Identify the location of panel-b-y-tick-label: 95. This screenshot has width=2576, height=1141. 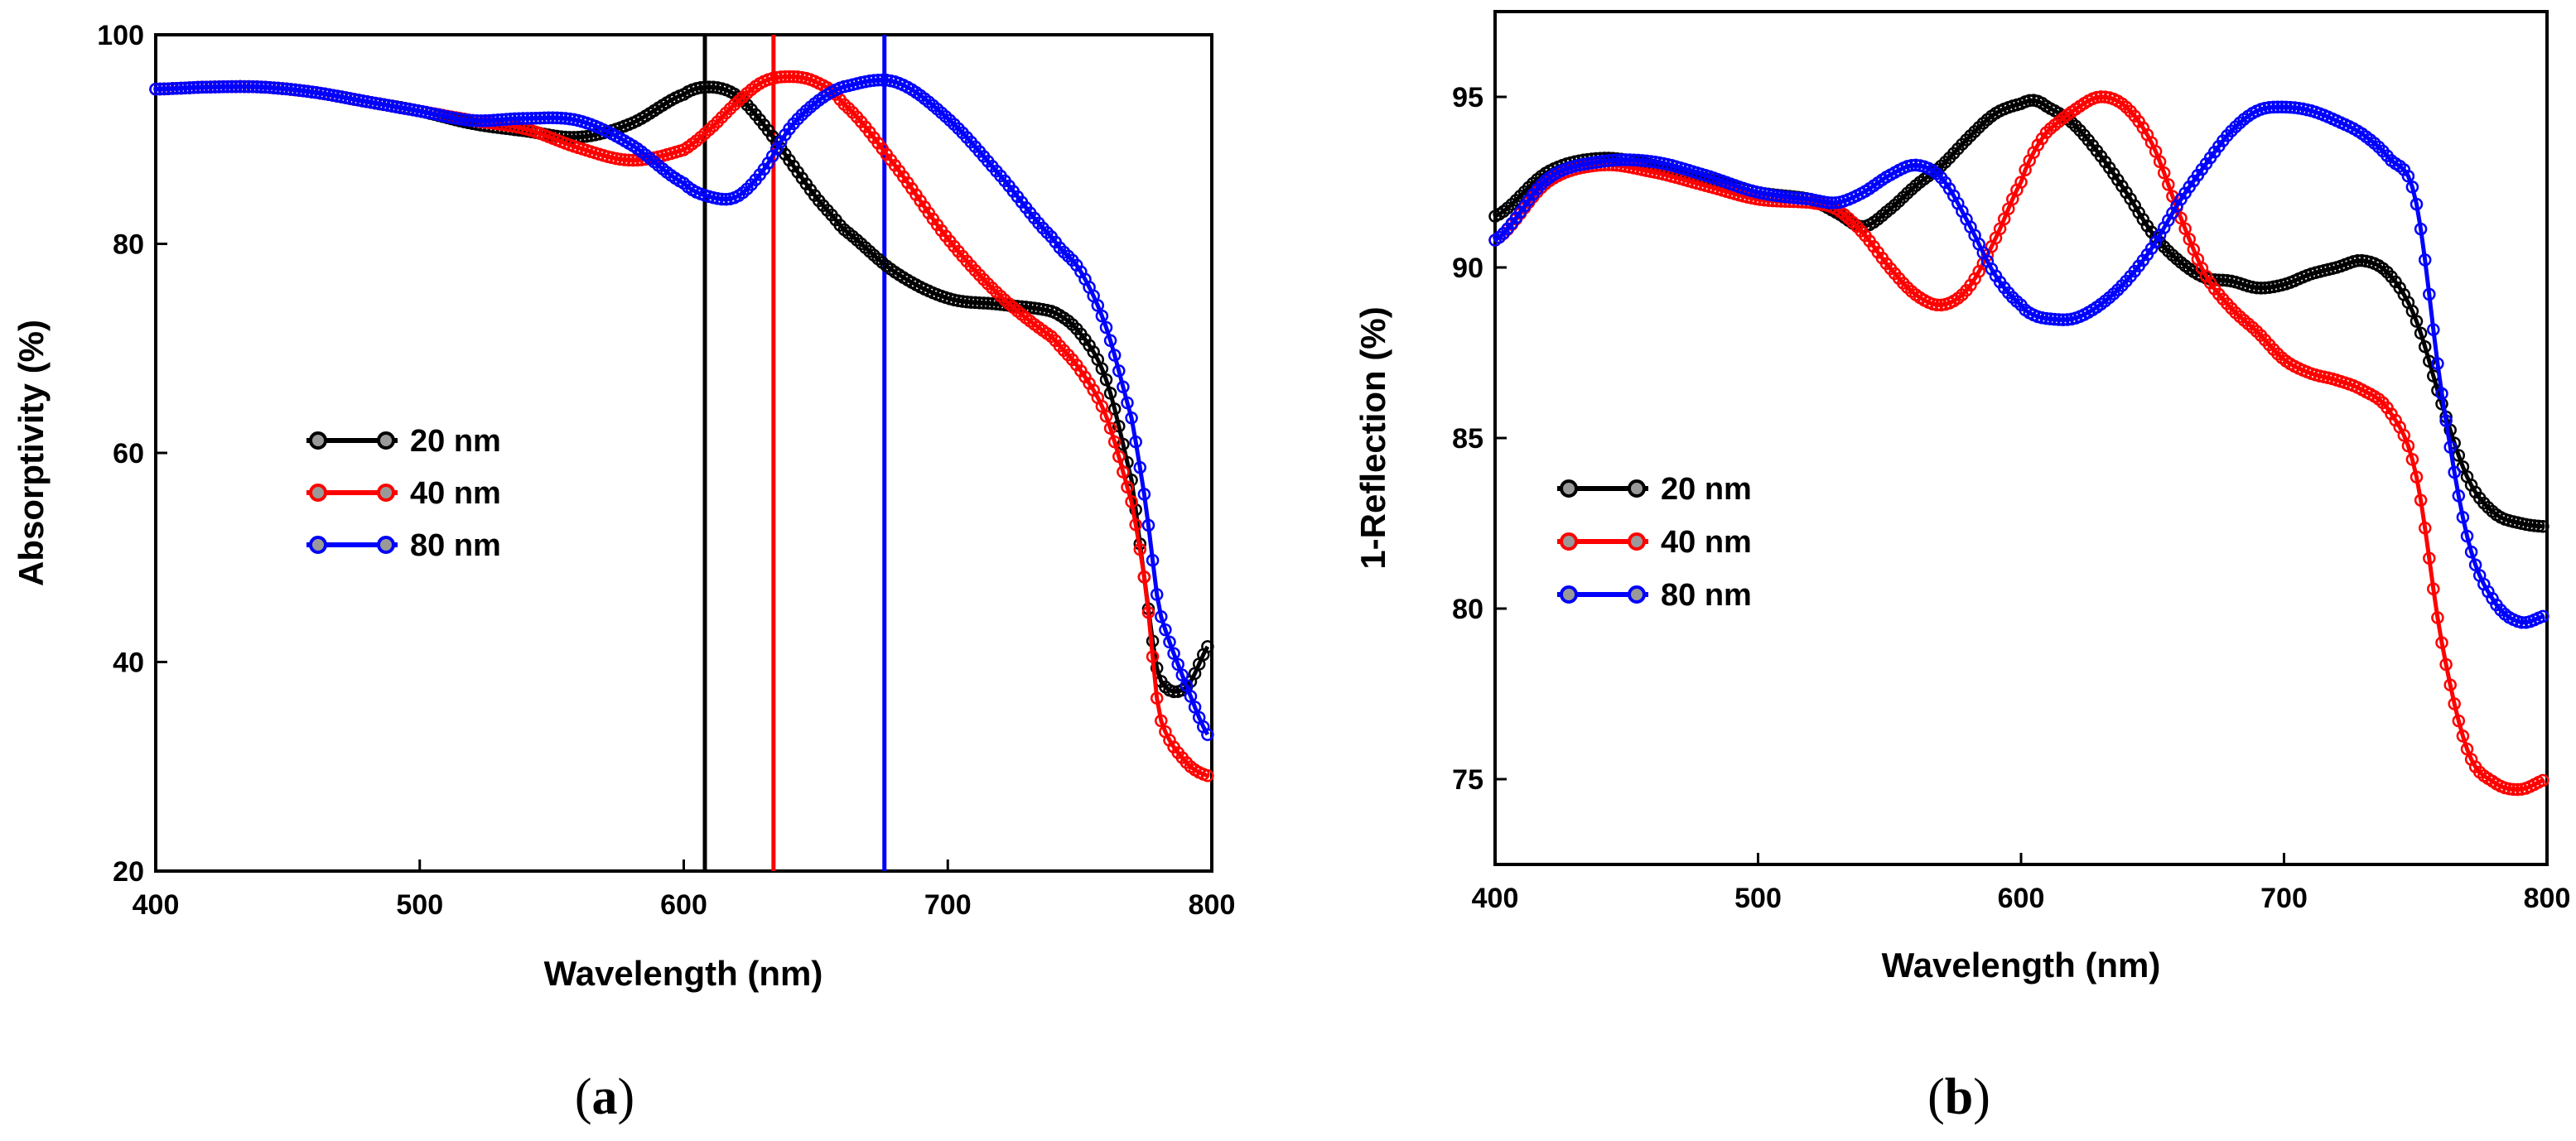
(1468, 97).